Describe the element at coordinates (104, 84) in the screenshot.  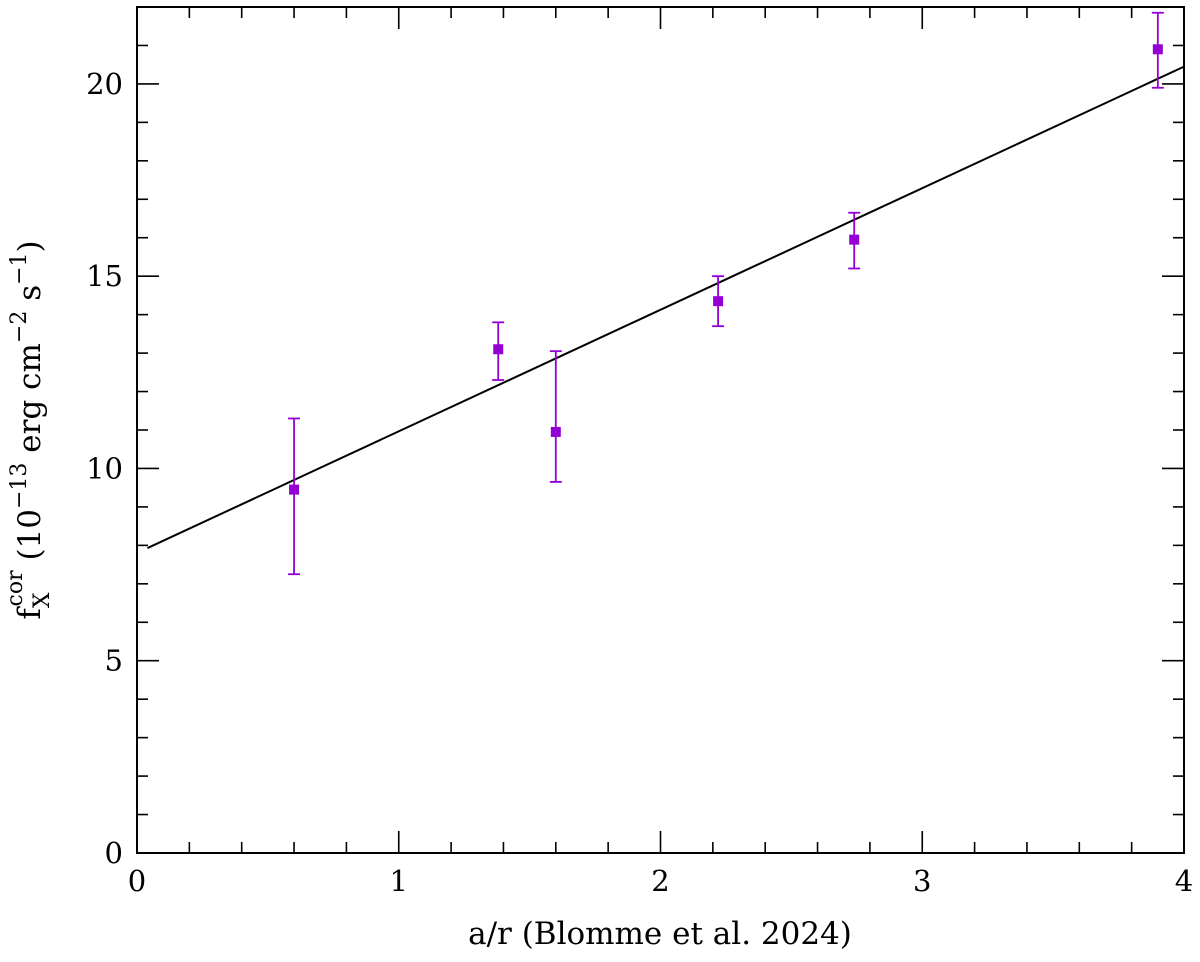
I see `y-tick-label: 20` at that location.